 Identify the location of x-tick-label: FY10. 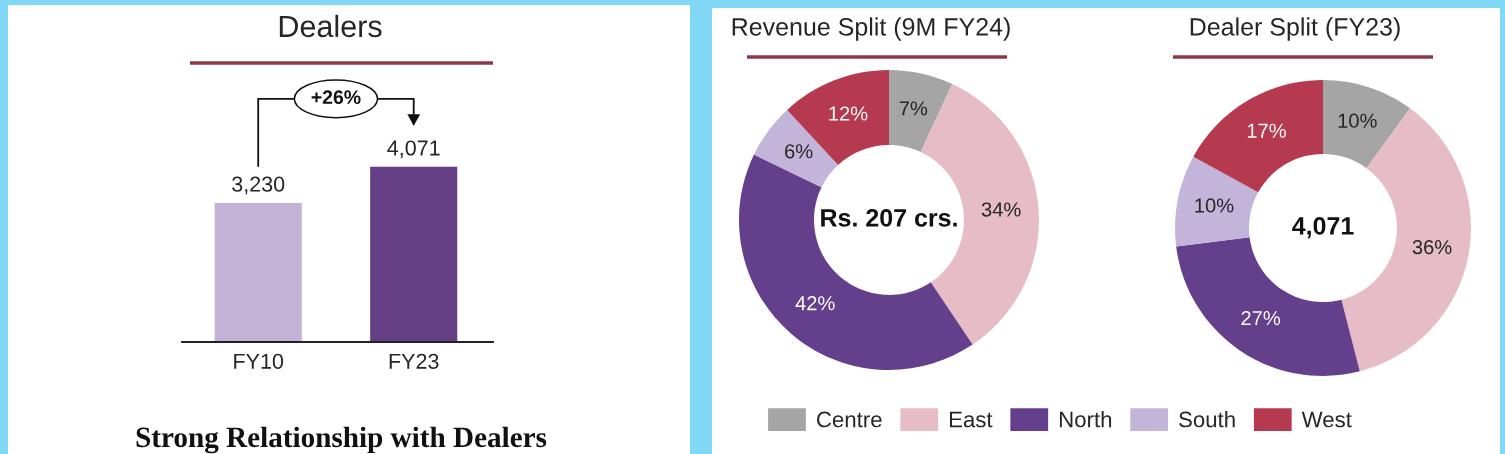
(259, 361).